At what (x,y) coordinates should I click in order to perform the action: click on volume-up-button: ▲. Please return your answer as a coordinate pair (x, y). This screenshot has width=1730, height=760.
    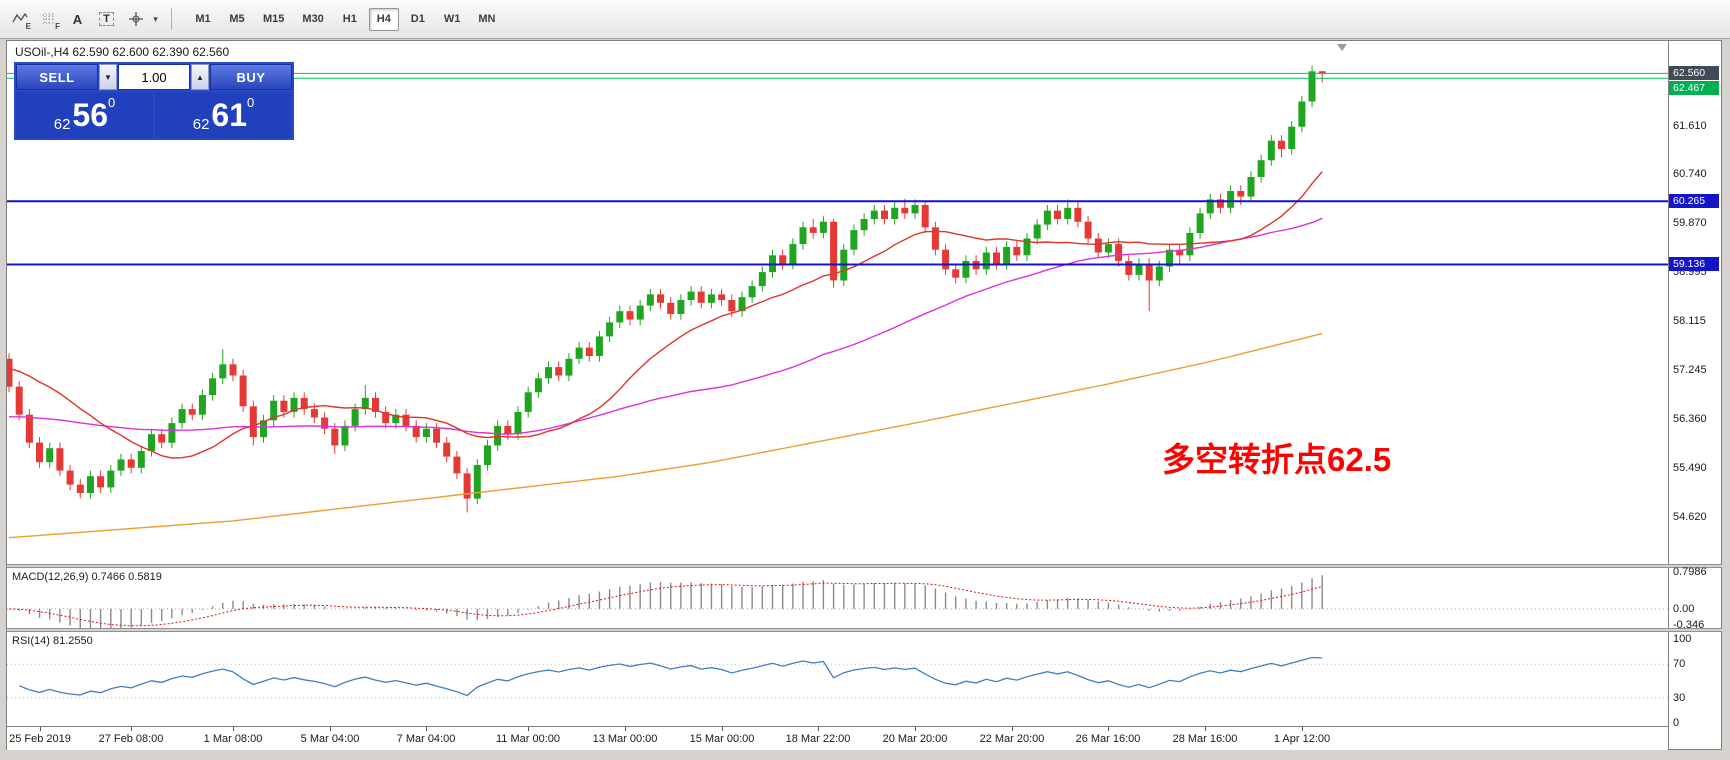
    Looking at the image, I should click on (200, 77).